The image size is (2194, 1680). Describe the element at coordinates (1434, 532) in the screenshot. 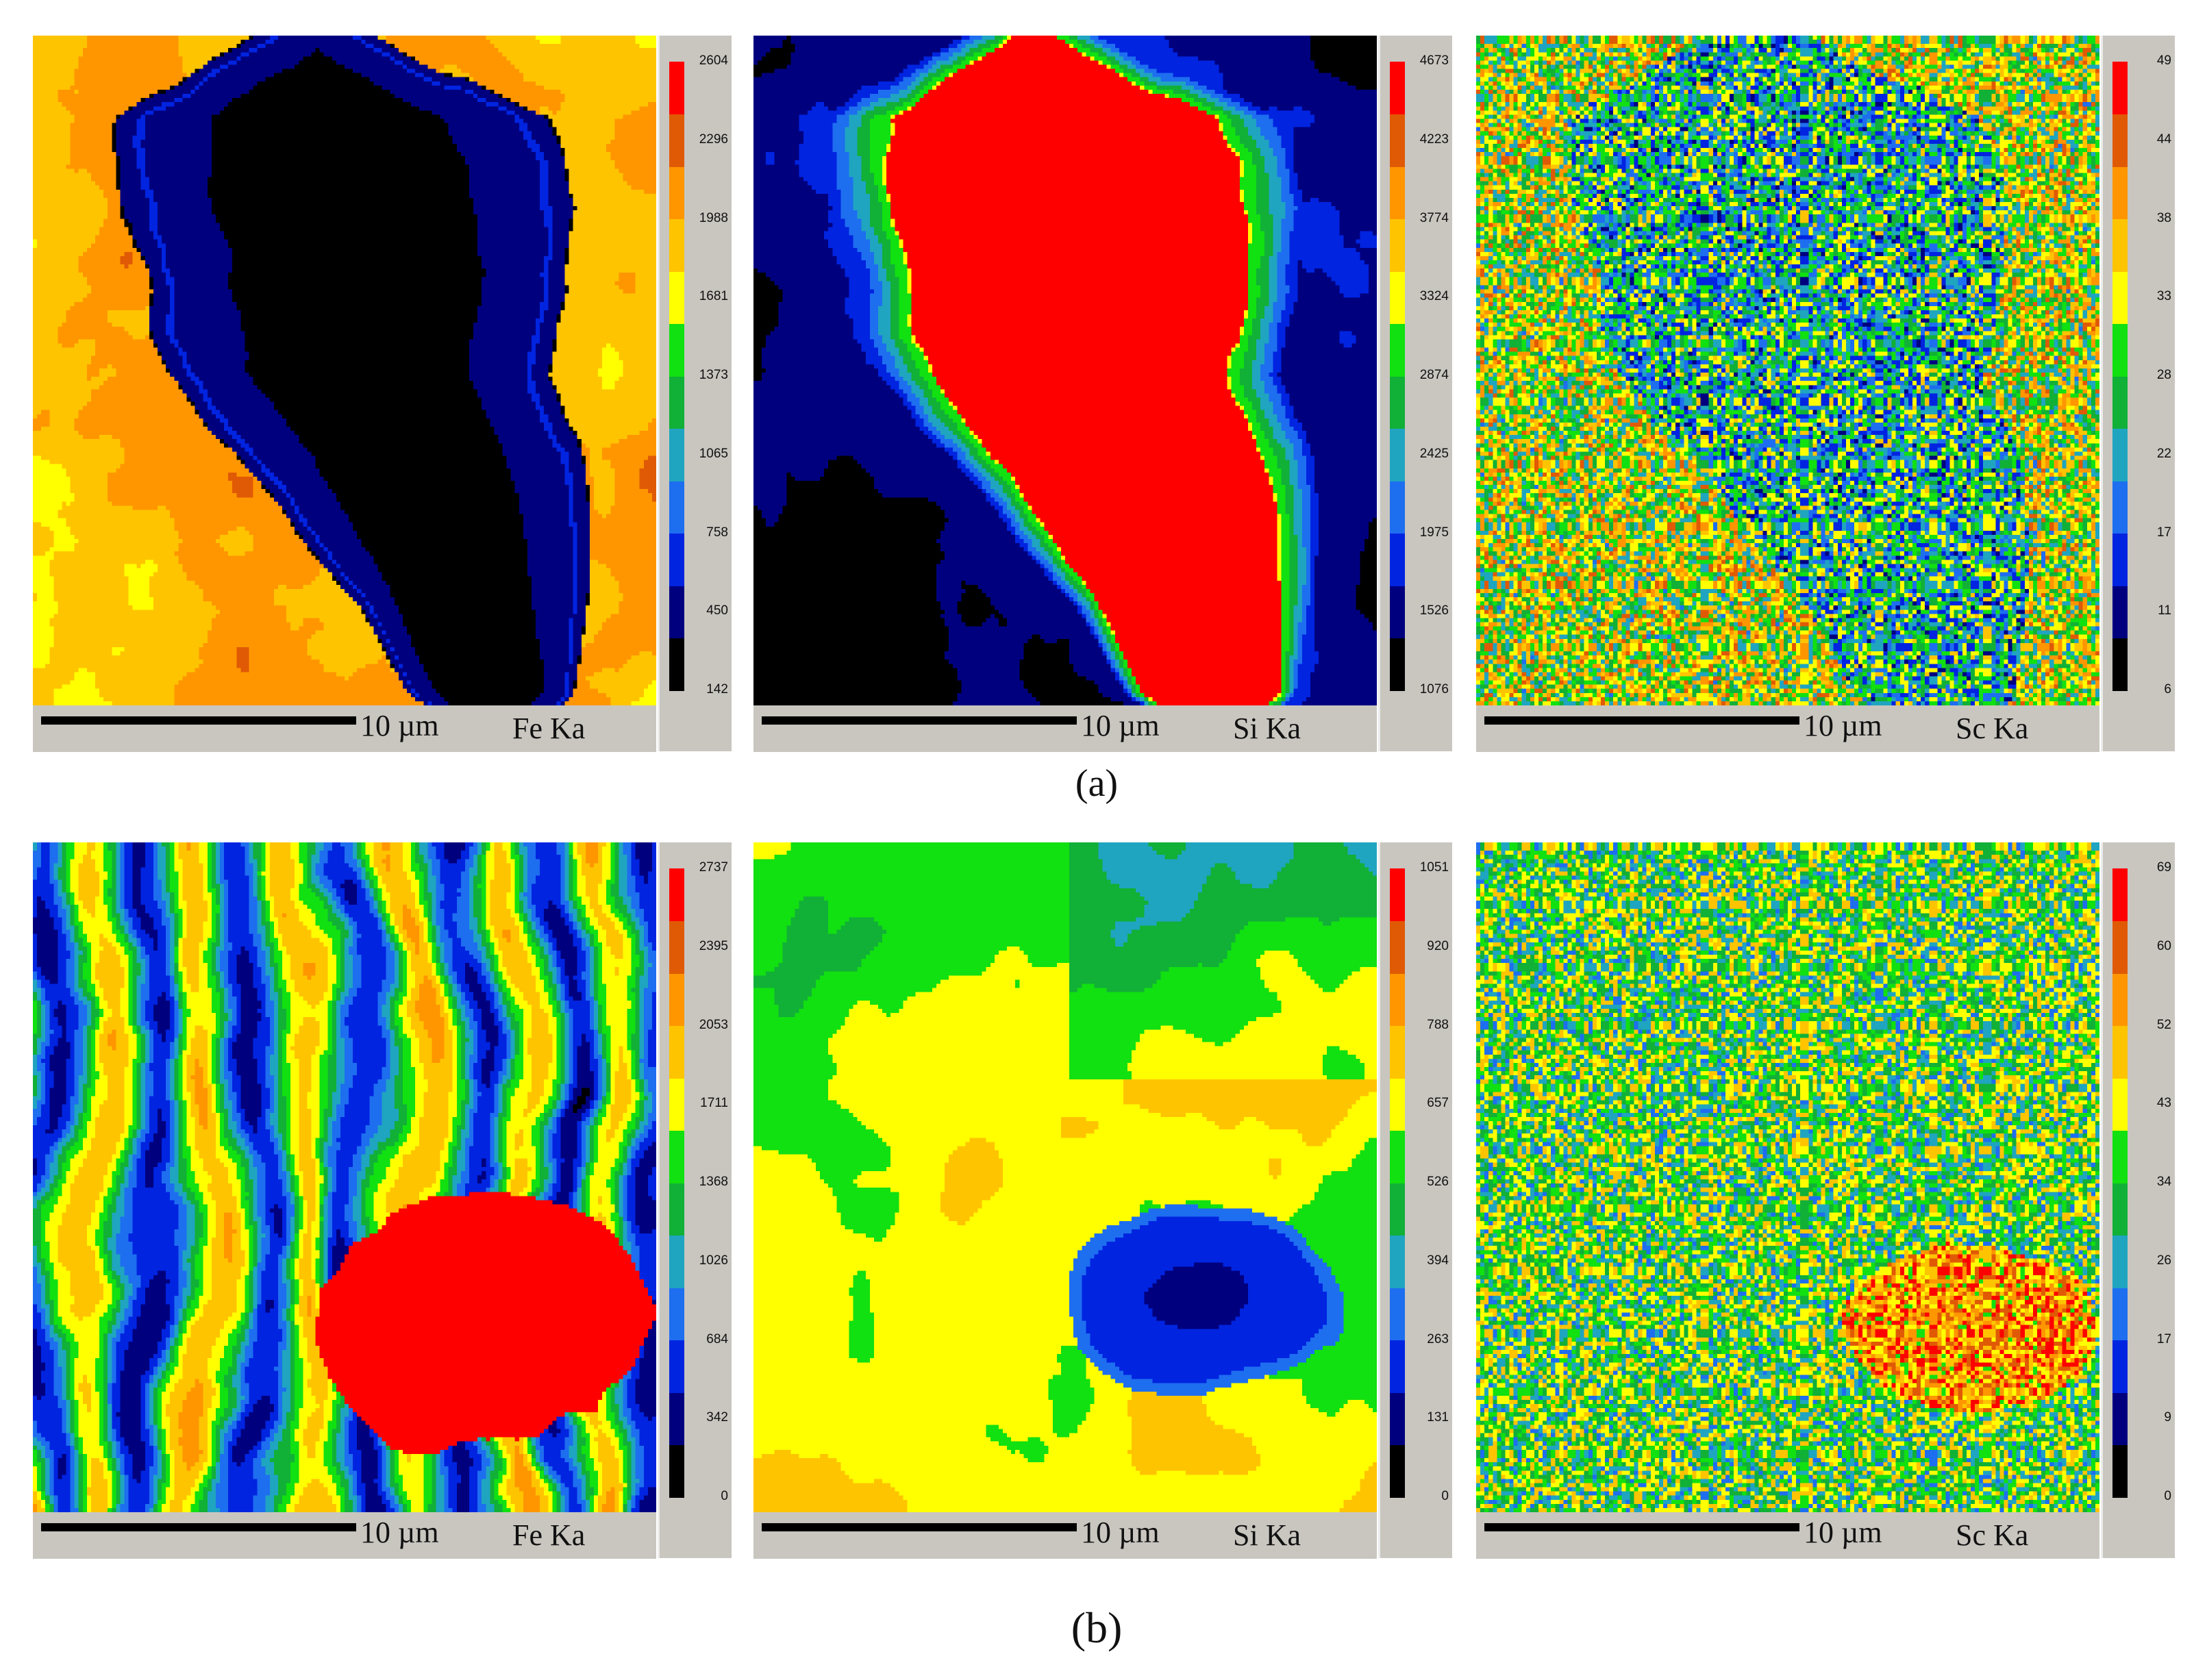

I see `legend-tick-label: 1975` at that location.